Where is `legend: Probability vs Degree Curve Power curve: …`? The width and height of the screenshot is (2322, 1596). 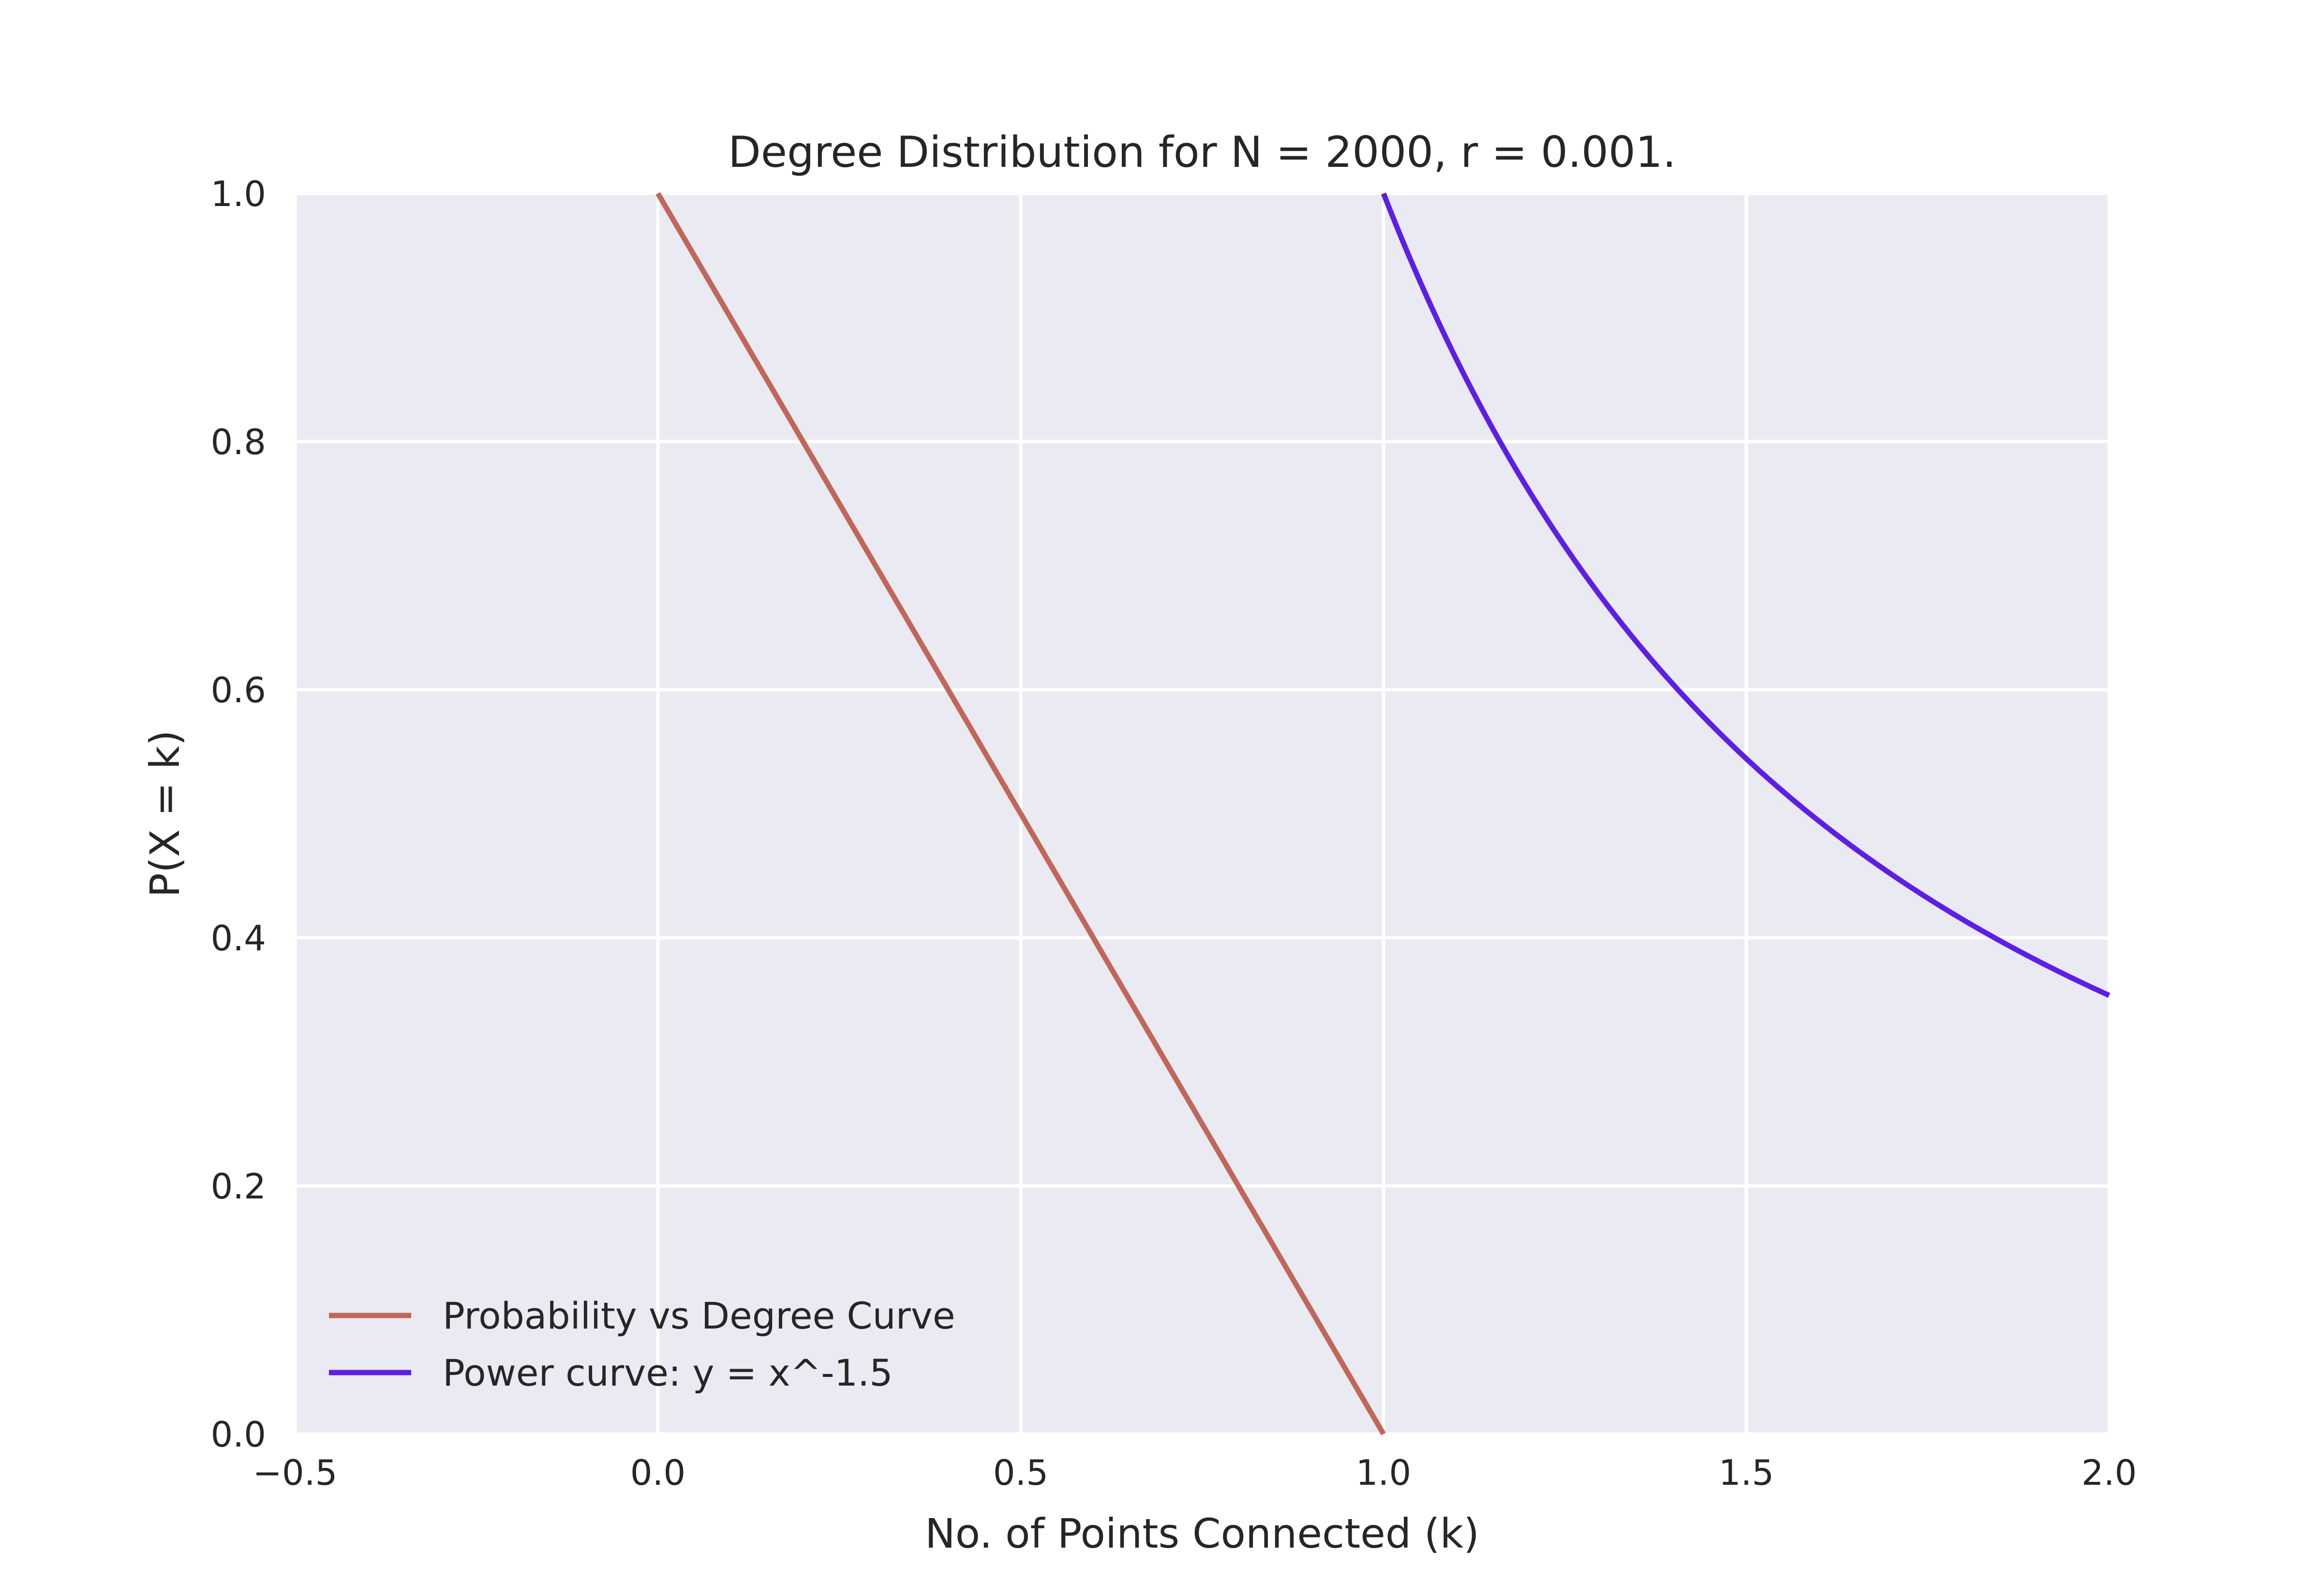 legend: Probability vs Degree Curve Power curve: … is located at coordinates (642, 1344).